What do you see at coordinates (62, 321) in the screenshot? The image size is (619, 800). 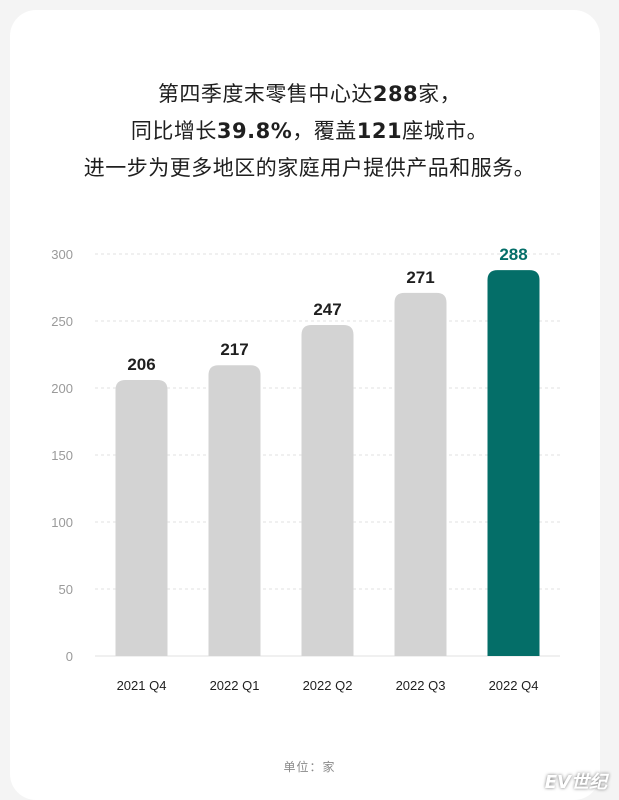 I see `y-tick-label: 250` at bounding box center [62, 321].